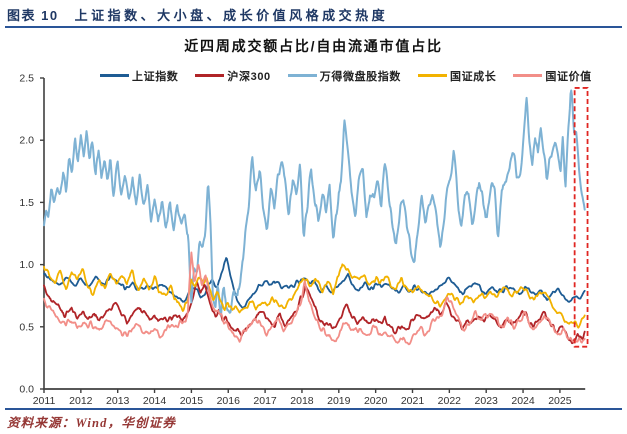 The width and height of the screenshot is (627, 434). Describe the element at coordinates (581, 217) in the screenshot. I see `highlight-box` at that location.